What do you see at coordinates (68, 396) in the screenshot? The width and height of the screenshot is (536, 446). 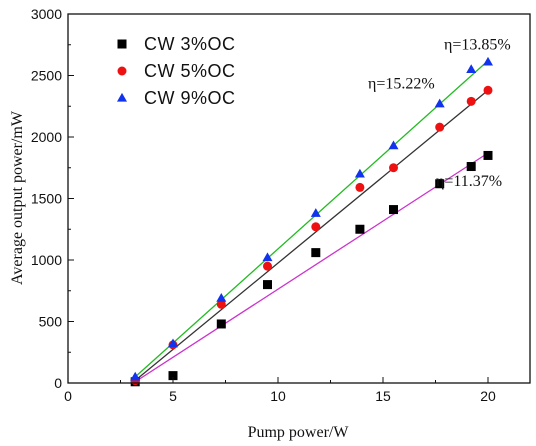 I see `x-tick-label: 0` at bounding box center [68, 396].